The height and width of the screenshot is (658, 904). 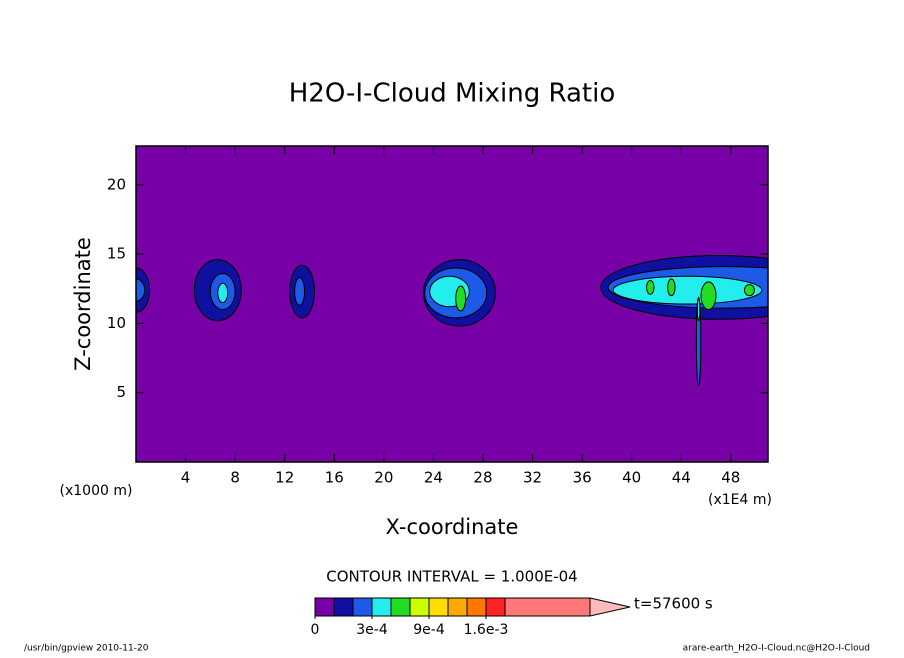 I want to click on x-unit-left: (x1000 m), so click(x=96, y=491).